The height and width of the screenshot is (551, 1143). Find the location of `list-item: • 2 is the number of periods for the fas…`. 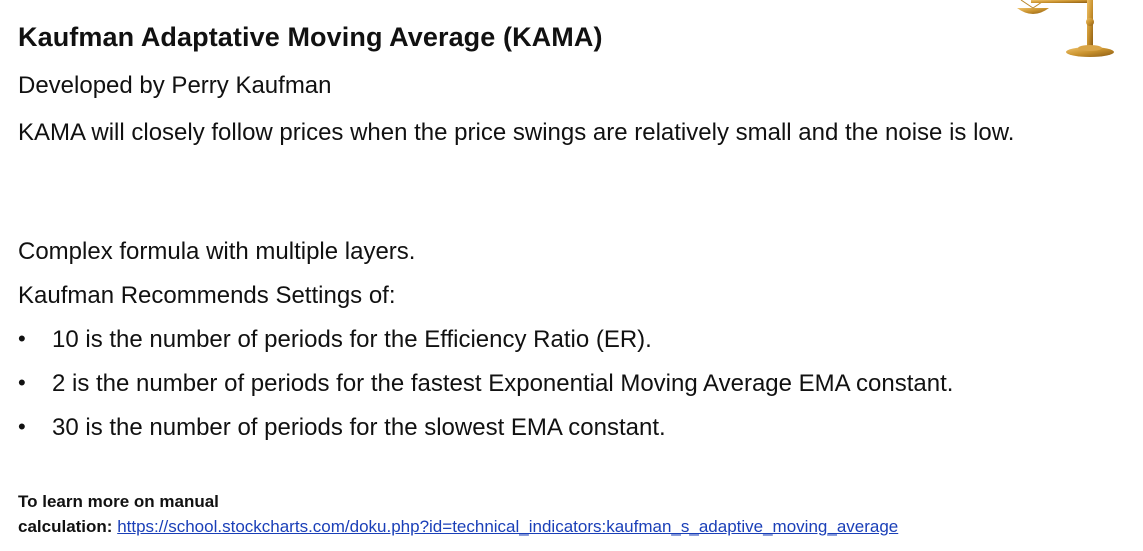

list-item: • 2 is the number of periods for the fas… is located at coordinates (485, 392).